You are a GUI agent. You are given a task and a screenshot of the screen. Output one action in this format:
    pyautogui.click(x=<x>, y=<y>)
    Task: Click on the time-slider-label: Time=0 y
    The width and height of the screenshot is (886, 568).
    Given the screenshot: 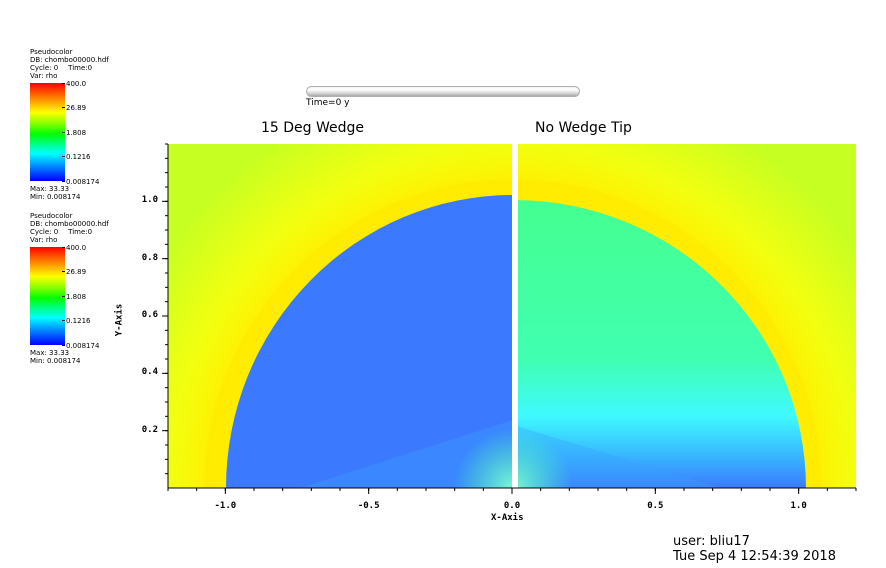 What is the action you would take?
    pyautogui.click(x=328, y=103)
    